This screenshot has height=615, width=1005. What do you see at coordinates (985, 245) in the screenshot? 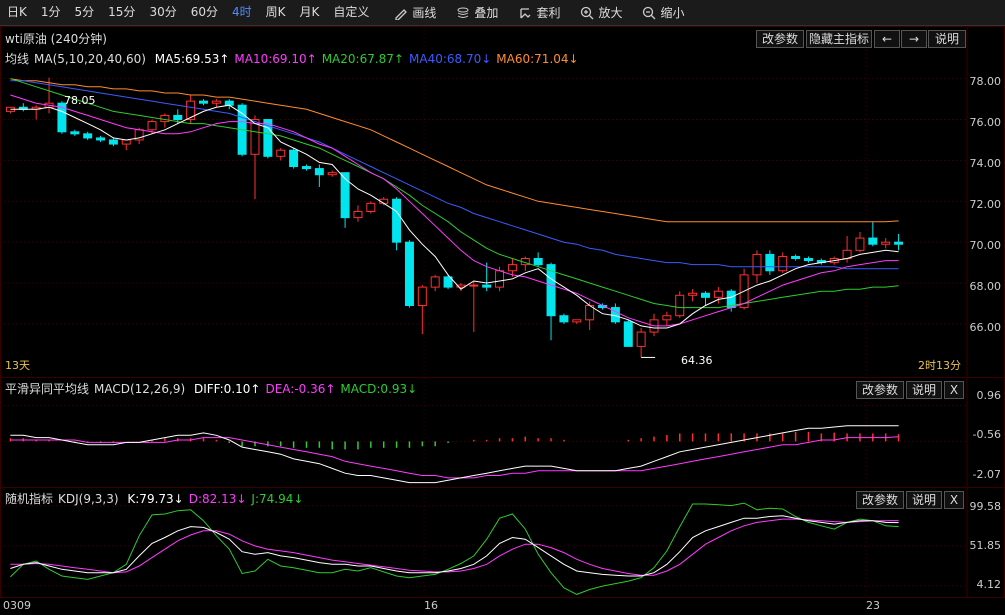
I see `price-axis-label: 70.00` at bounding box center [985, 245].